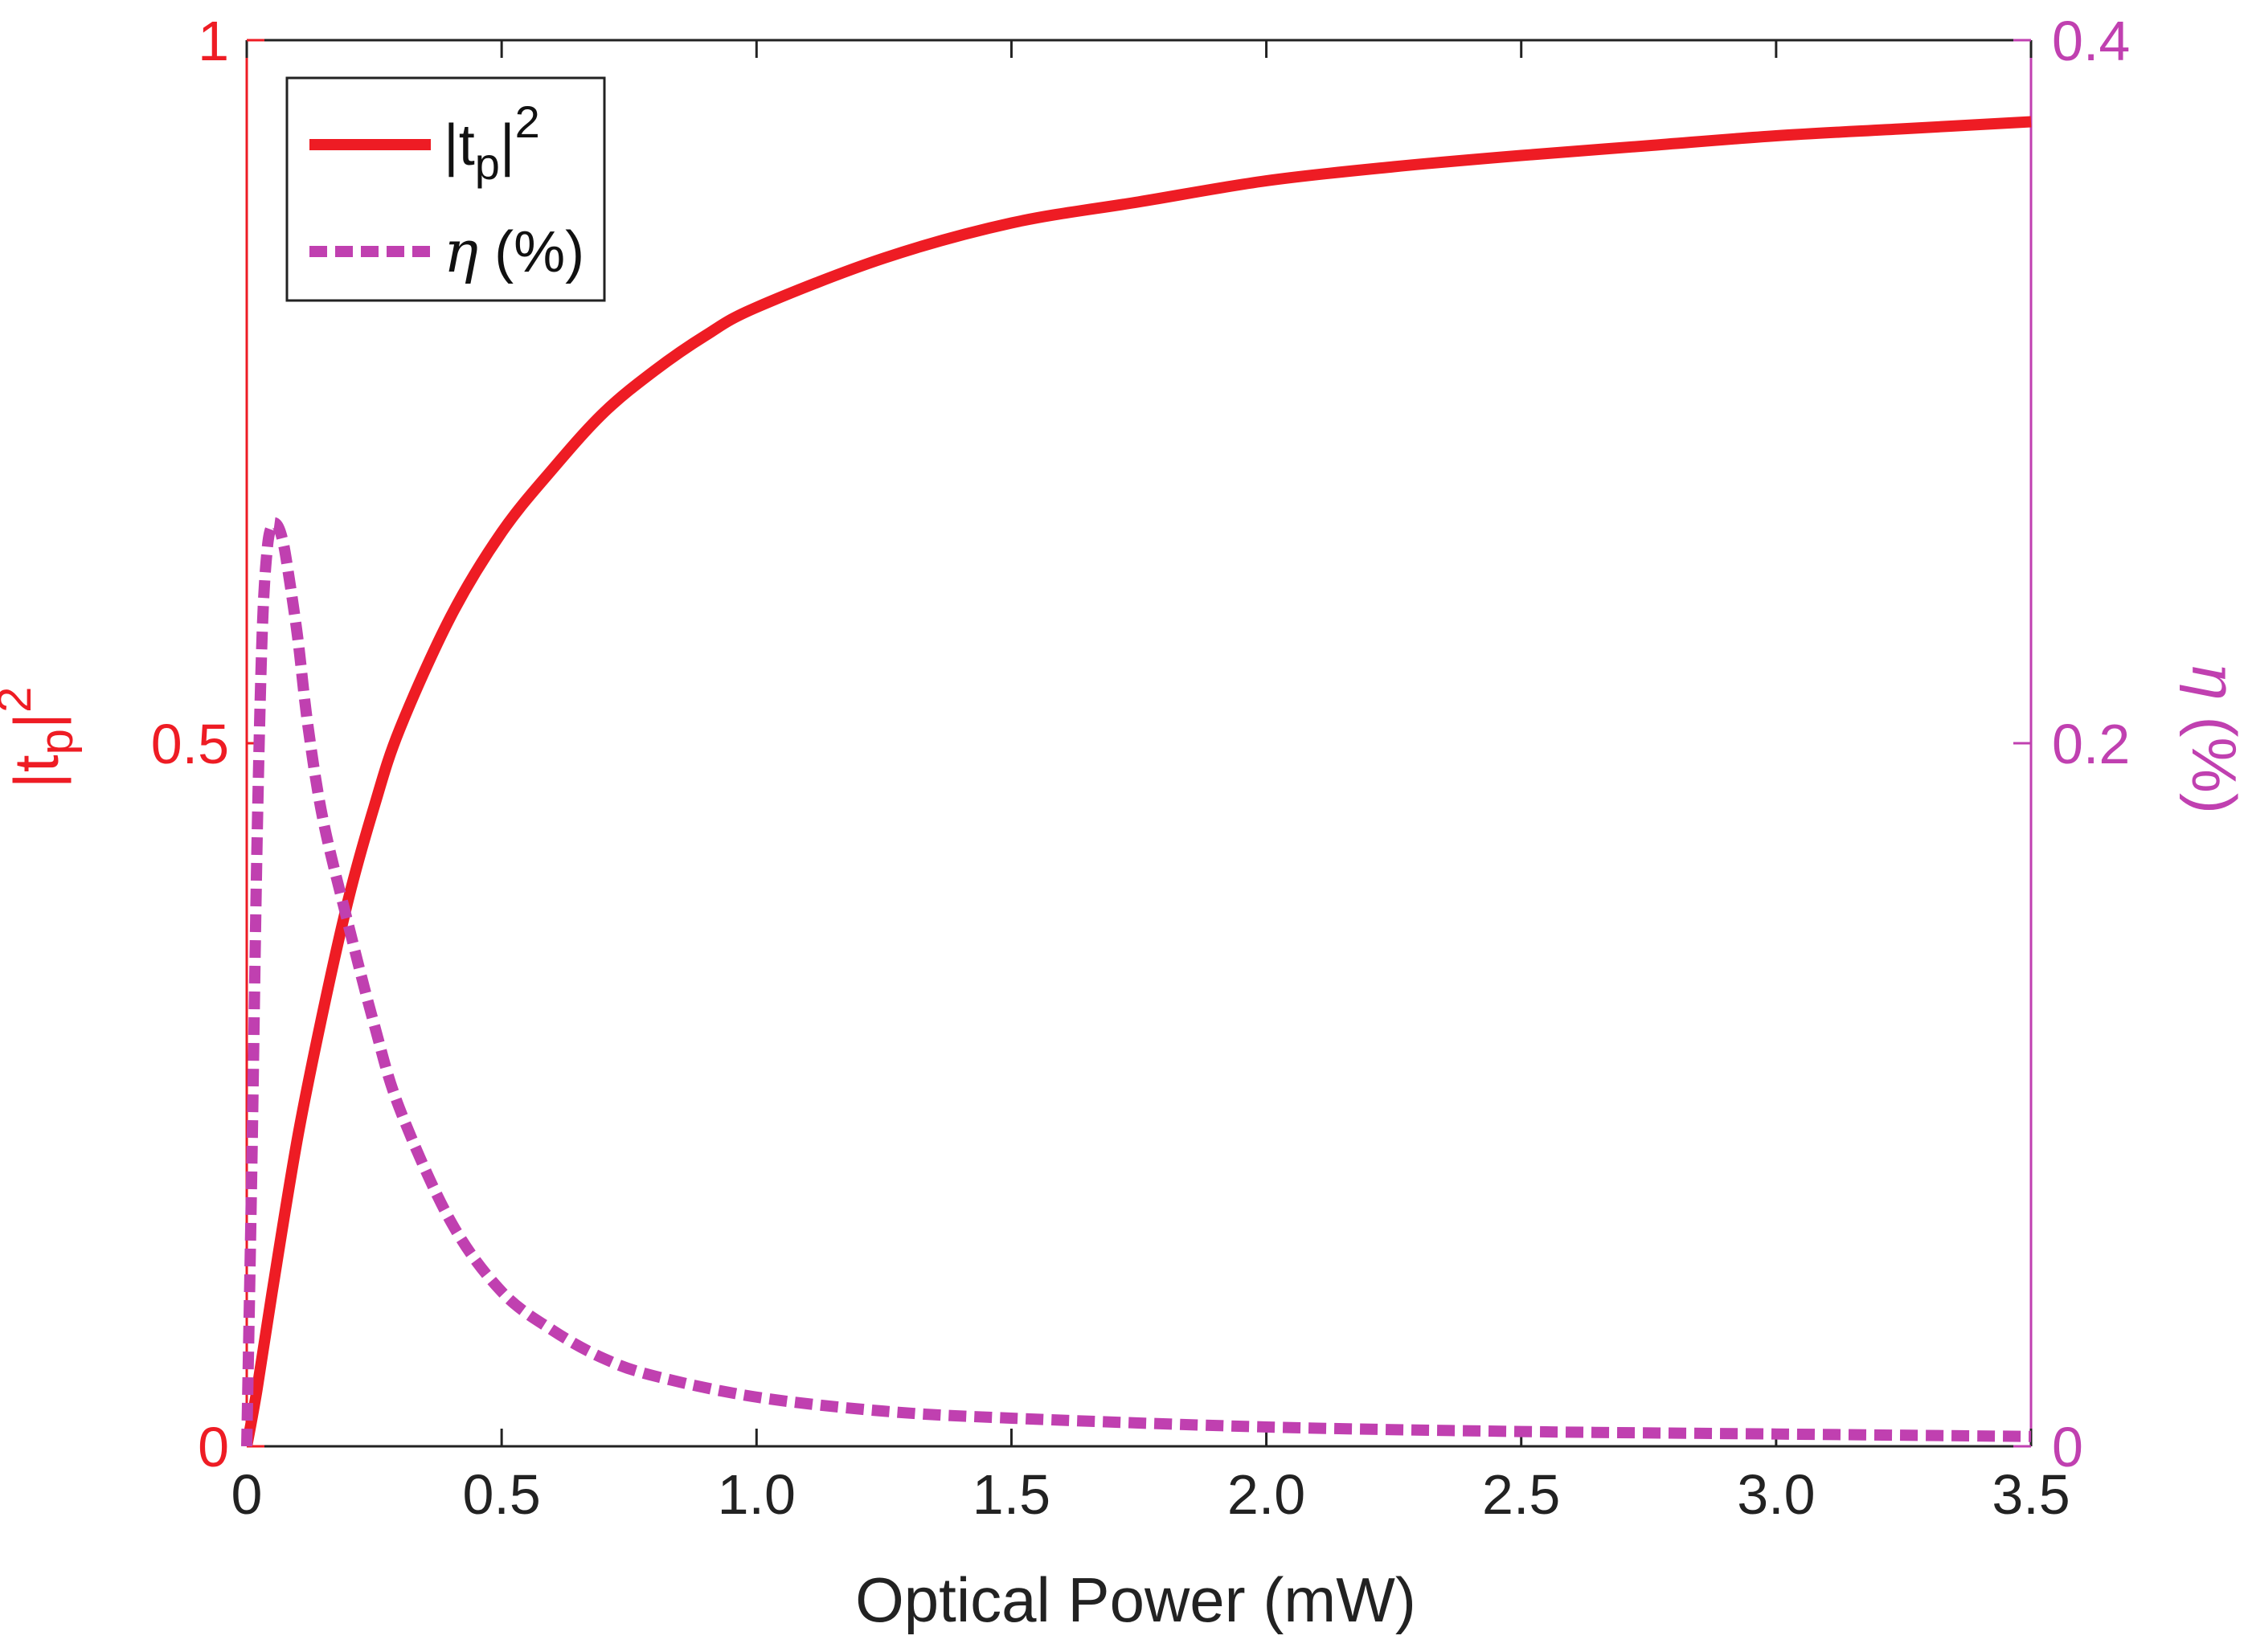 The height and width of the screenshot is (1652, 2244). I want to click on right-axis-title-rest: (%), so click(2211, 757).